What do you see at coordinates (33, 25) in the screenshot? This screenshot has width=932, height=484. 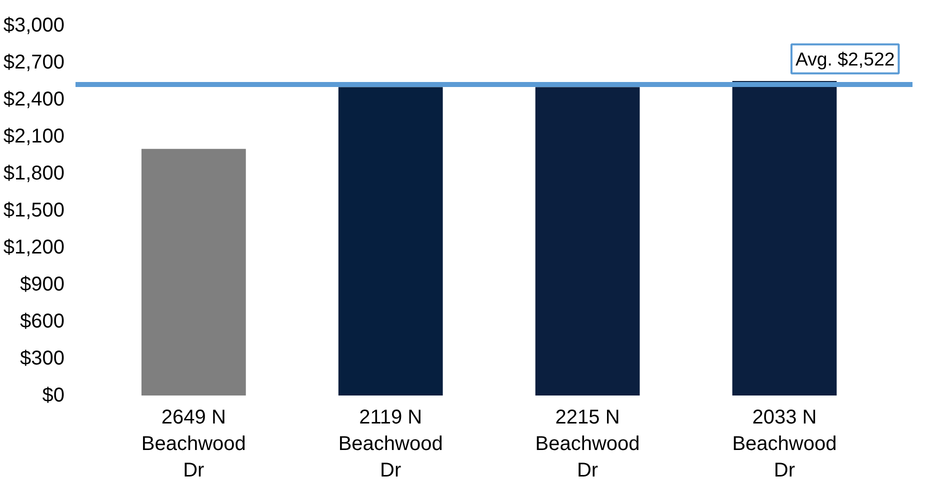 I see `y-tick-label: $3,000` at bounding box center [33, 25].